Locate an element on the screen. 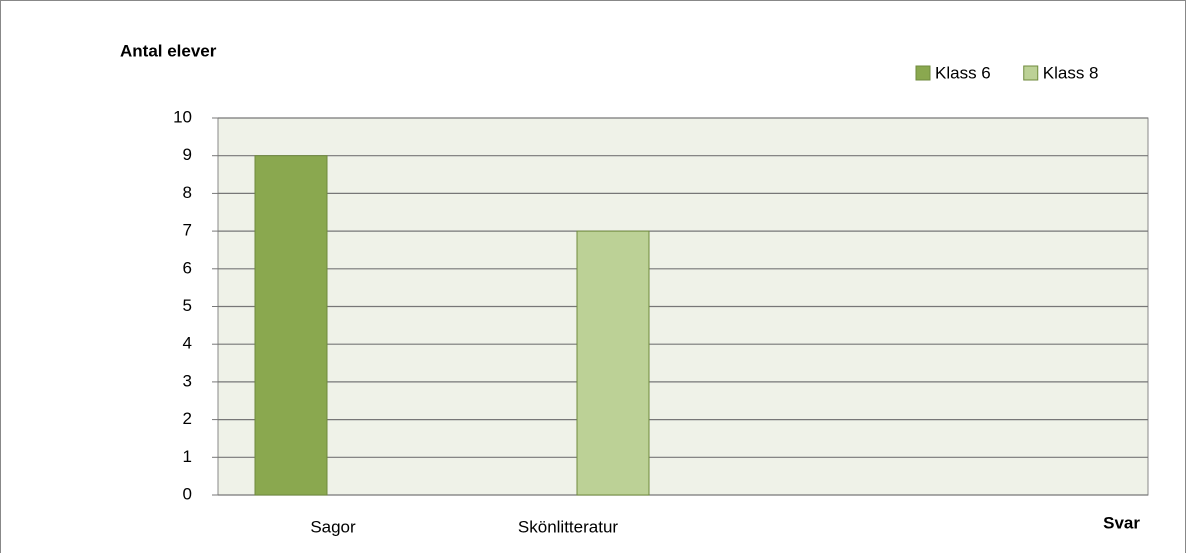 The height and width of the screenshot is (553, 1186). legend-label: Klass 6 is located at coordinates (963, 72).